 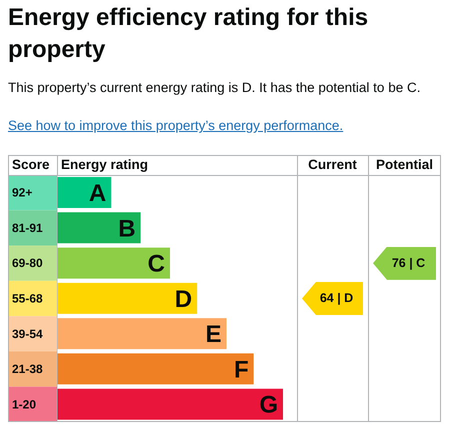 What do you see at coordinates (104, 164) in the screenshot?
I see `x-axis-title: Energy rating` at bounding box center [104, 164].